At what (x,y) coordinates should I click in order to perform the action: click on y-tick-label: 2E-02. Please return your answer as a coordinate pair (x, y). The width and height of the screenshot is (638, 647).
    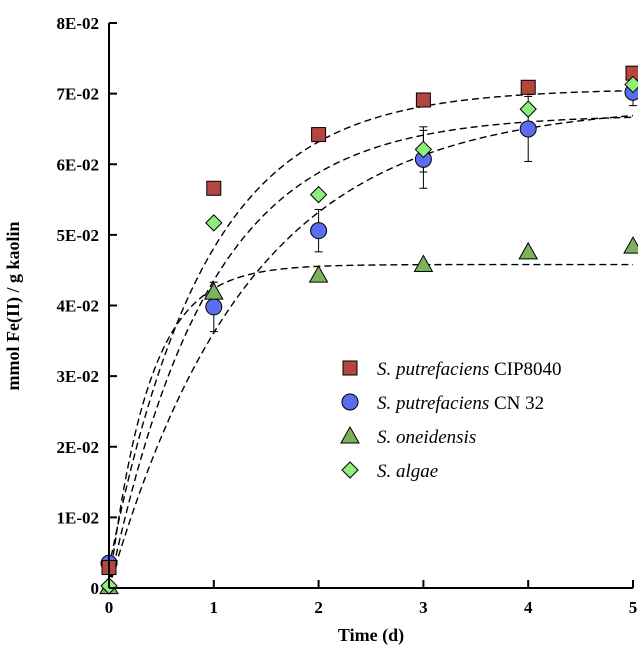
    Looking at the image, I should click on (78, 447).